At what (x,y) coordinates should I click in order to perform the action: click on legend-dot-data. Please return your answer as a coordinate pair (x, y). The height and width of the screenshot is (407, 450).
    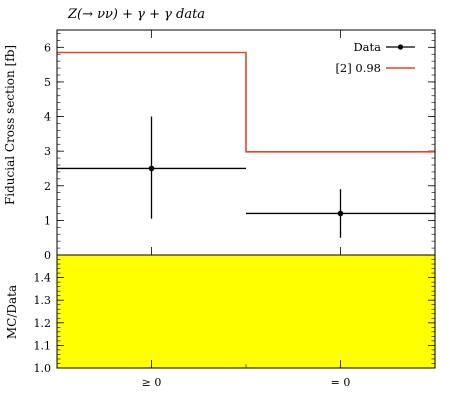
    Looking at the image, I should click on (400, 47).